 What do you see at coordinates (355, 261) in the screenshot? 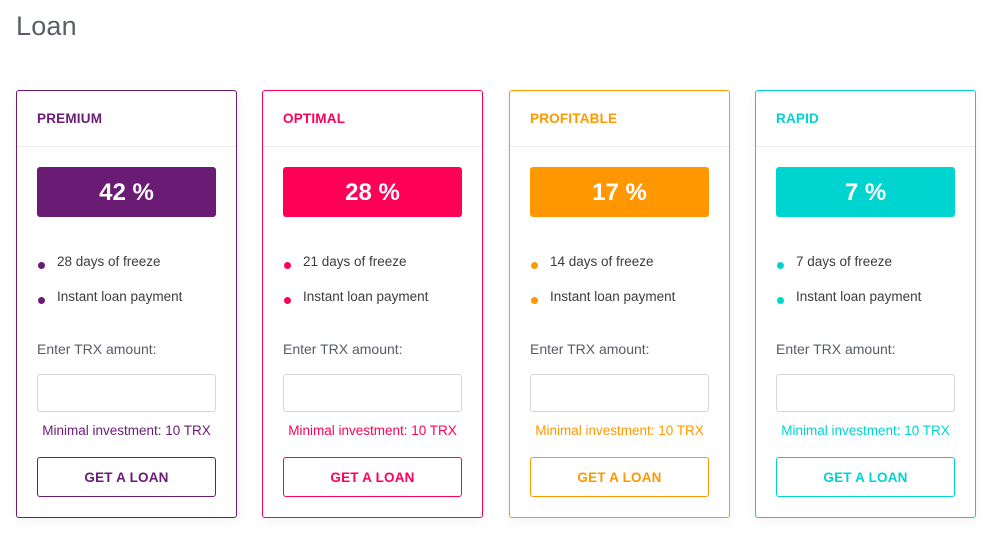
I see `feature-text: 21 days of freeze` at bounding box center [355, 261].